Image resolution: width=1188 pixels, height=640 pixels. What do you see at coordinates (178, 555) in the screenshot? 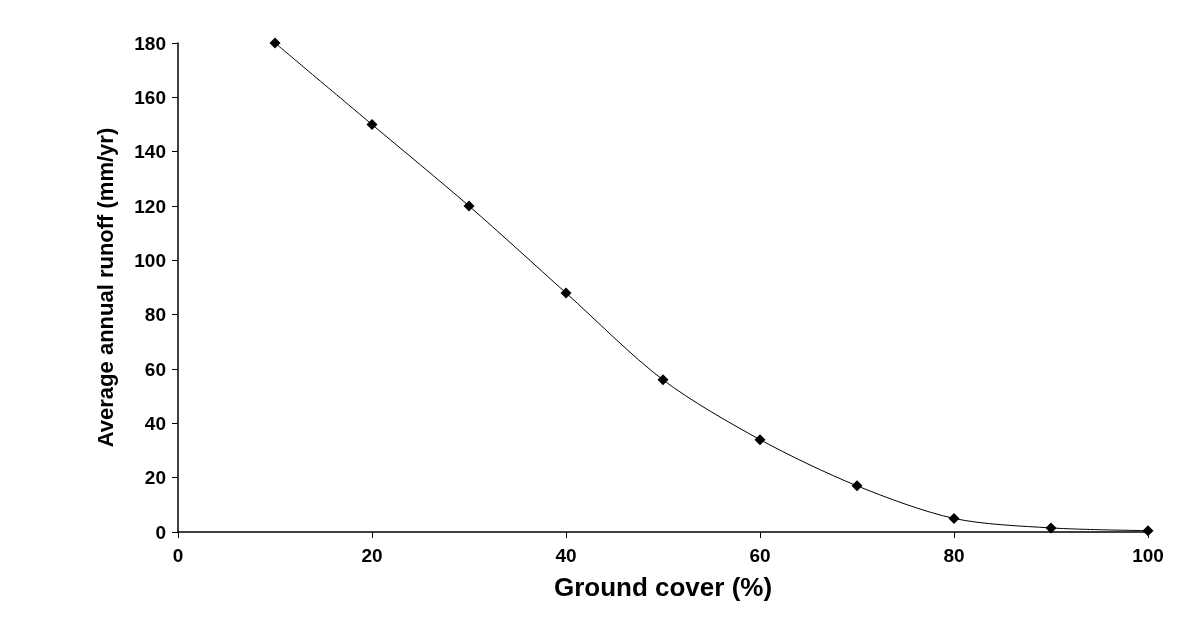
I see `x-tick-label: 0` at bounding box center [178, 555].